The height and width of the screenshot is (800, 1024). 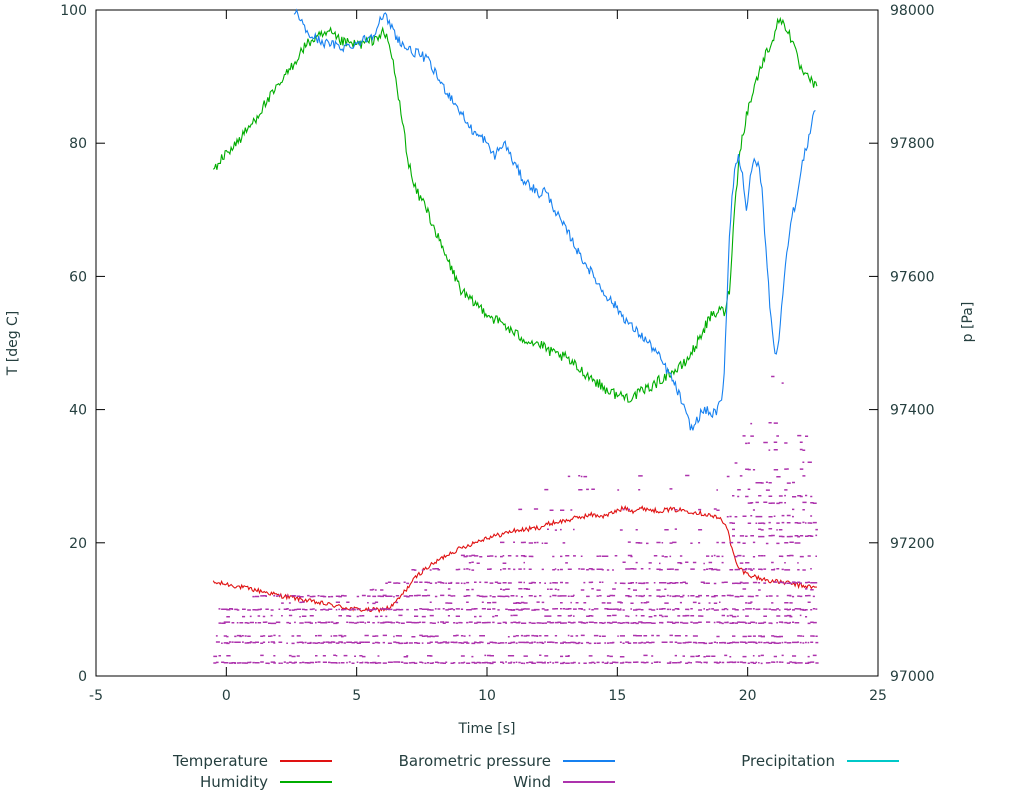 I want to click on y-tick-label-right: 97000, so click(x=912, y=677).